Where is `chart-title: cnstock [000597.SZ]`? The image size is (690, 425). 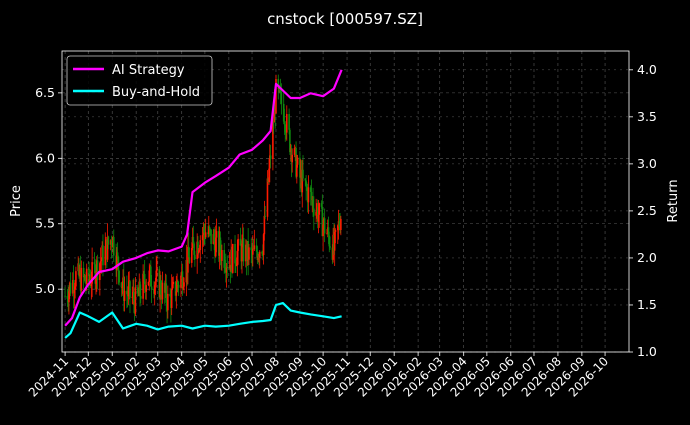 chart-title: cnstock [000597.SZ] is located at coordinates (345, 19).